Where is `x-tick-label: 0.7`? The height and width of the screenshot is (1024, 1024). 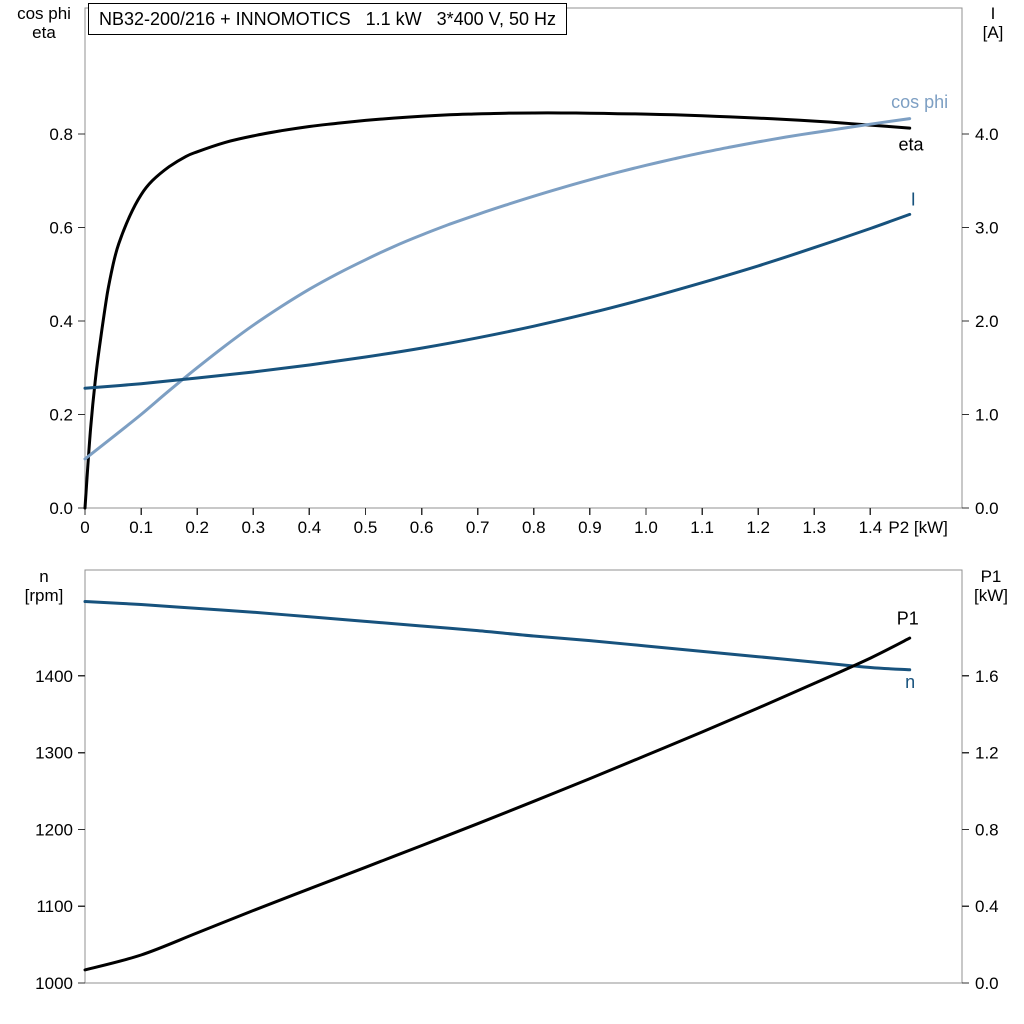 x-tick-label: 0.7 is located at coordinates (478, 527).